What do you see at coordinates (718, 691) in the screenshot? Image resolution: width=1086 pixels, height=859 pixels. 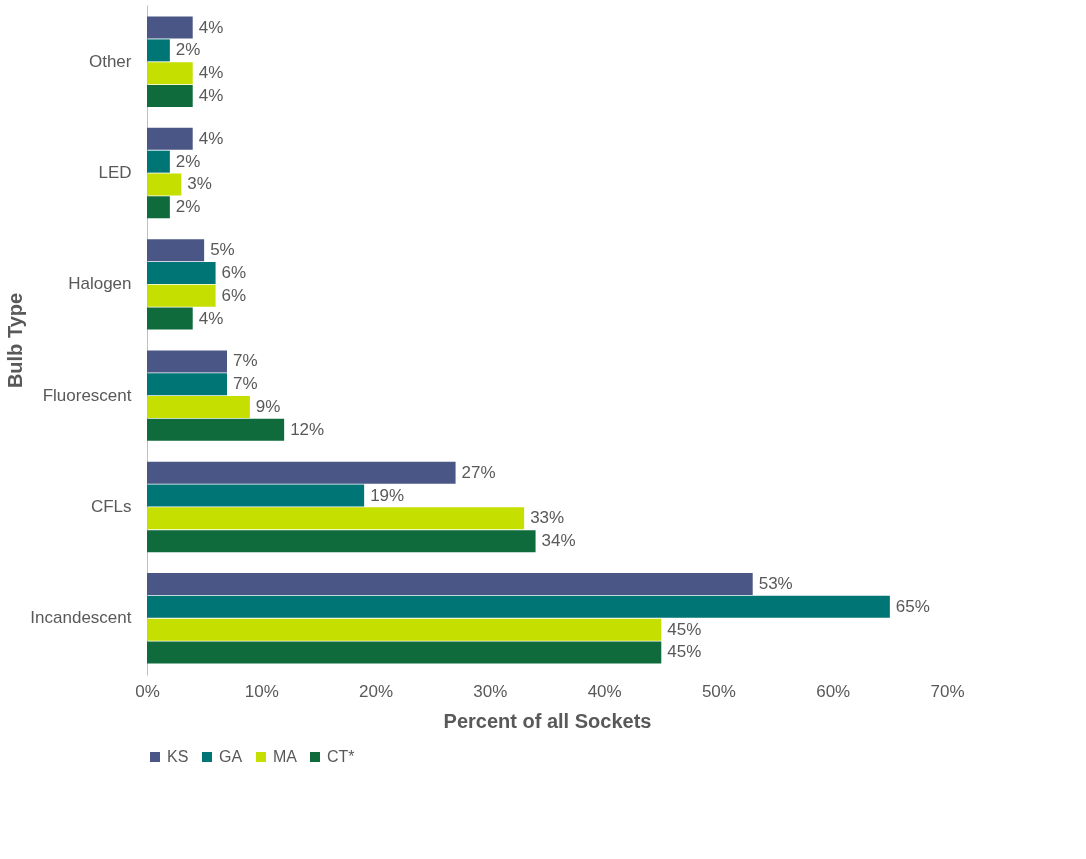 I see `x-tick-label: 50%` at bounding box center [718, 691].